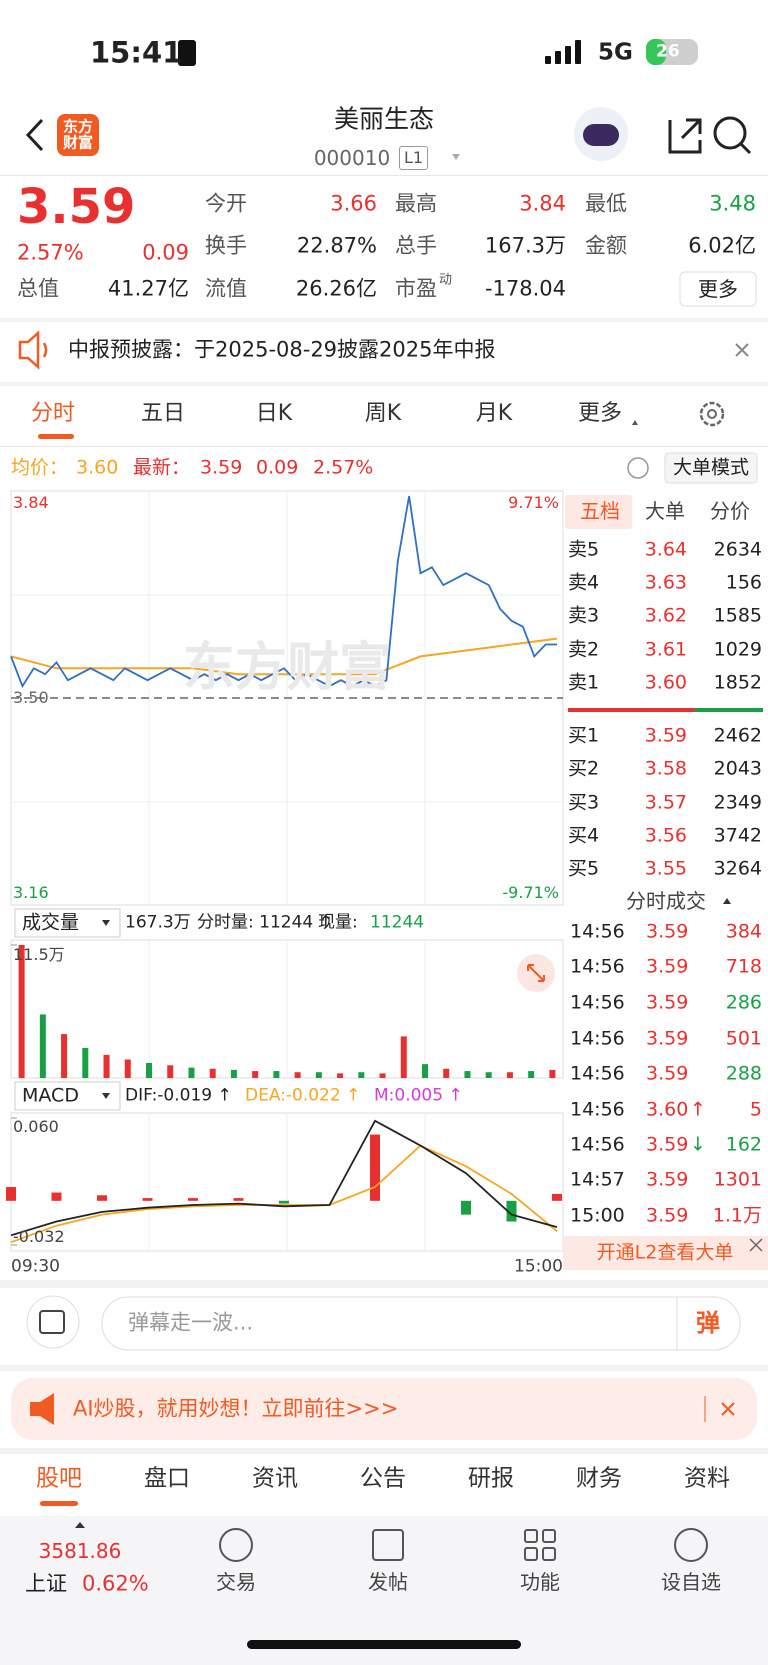  I want to click on tab: 分时, so click(53, 413).